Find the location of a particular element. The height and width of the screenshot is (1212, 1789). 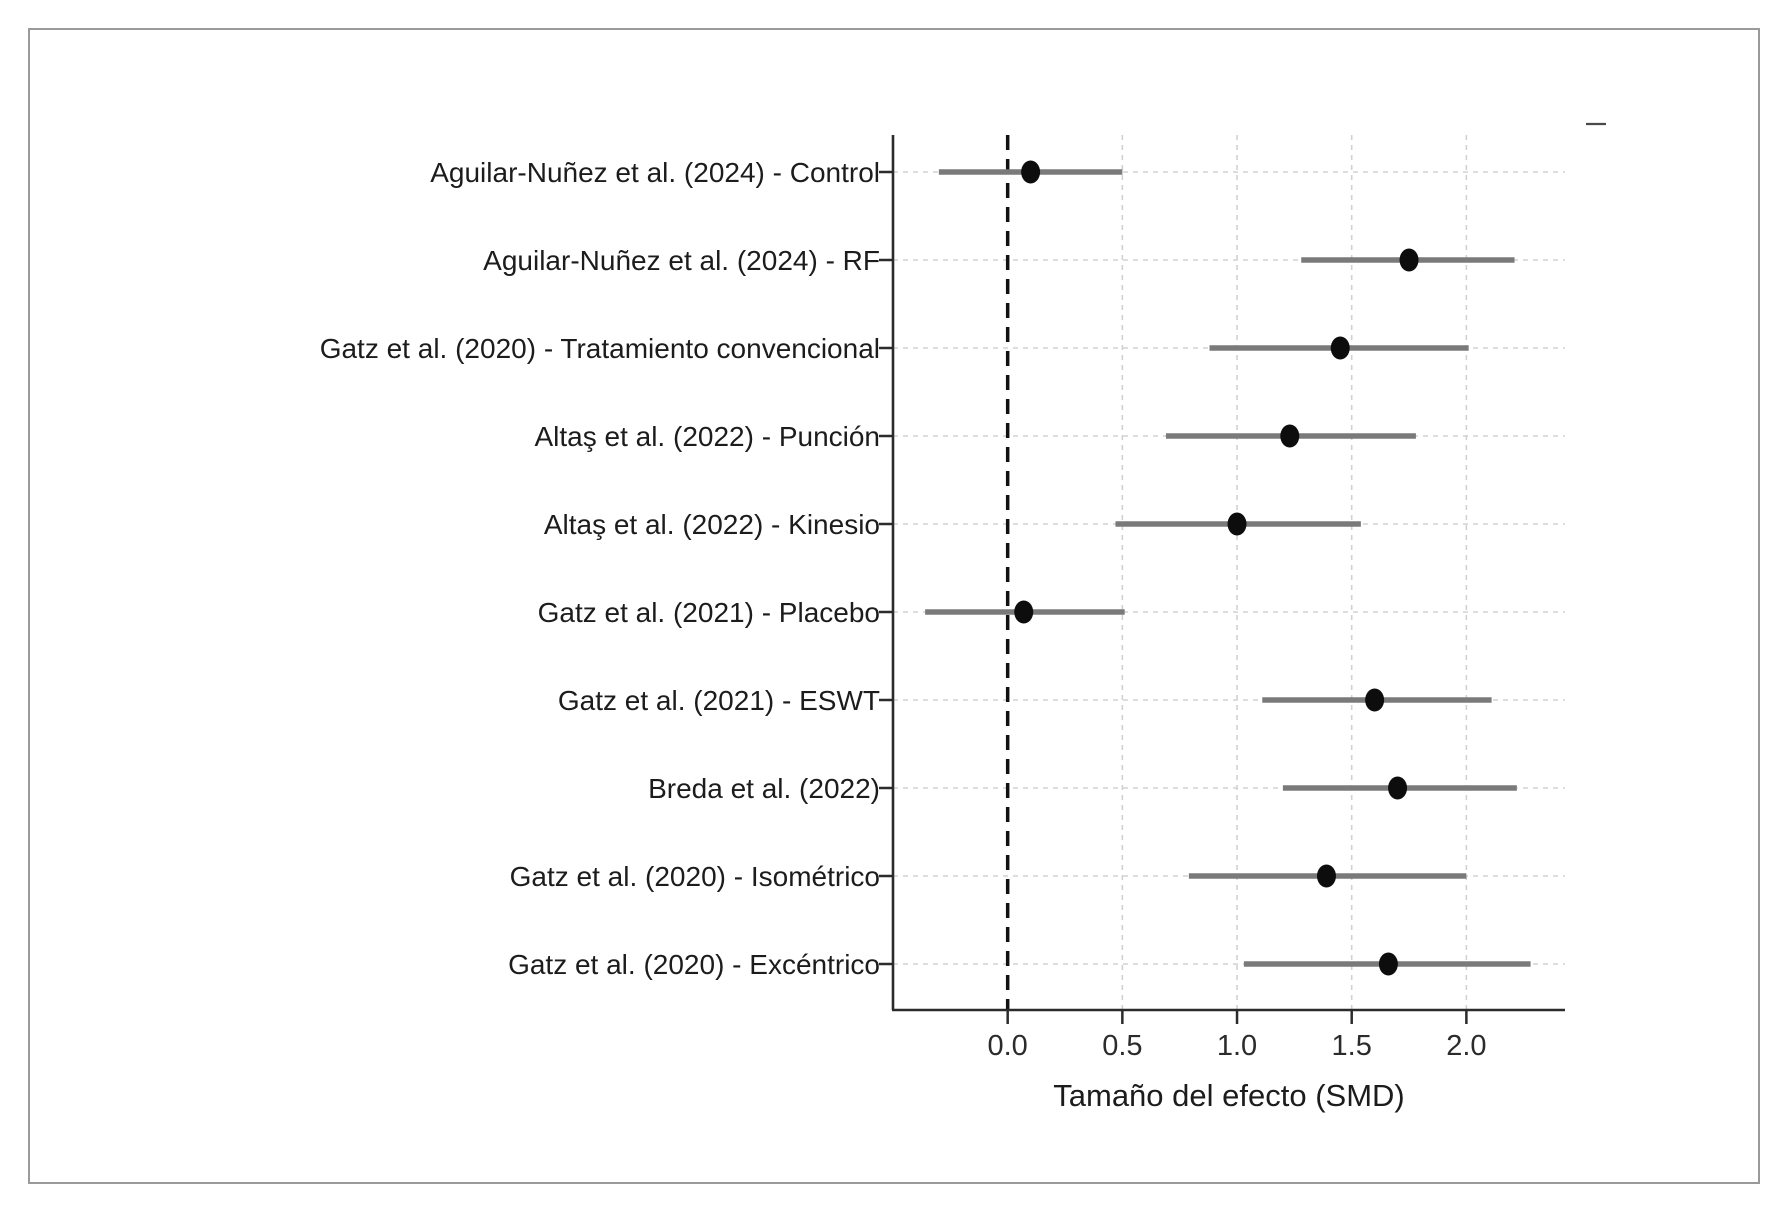

x-axis-title: Tamaño del efecto (SMD) is located at coordinates (1229, 1095).